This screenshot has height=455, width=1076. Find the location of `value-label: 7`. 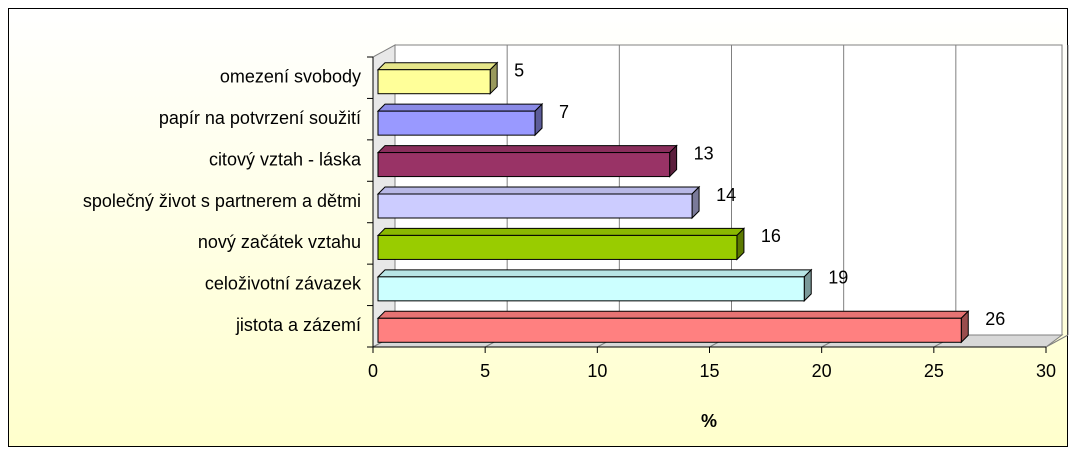

value-label: 7 is located at coordinates (564, 112).